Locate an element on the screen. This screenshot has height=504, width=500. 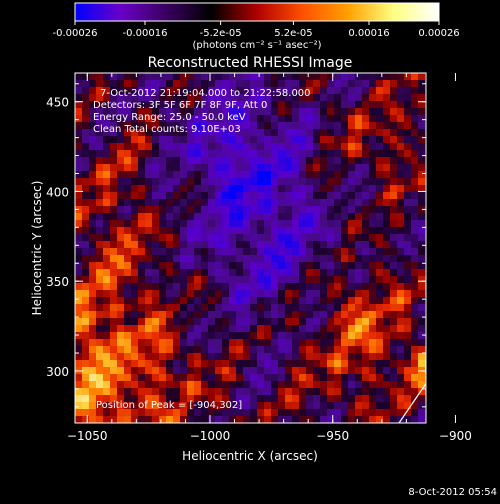
y-tick-label: 450 is located at coordinates (57, 103).